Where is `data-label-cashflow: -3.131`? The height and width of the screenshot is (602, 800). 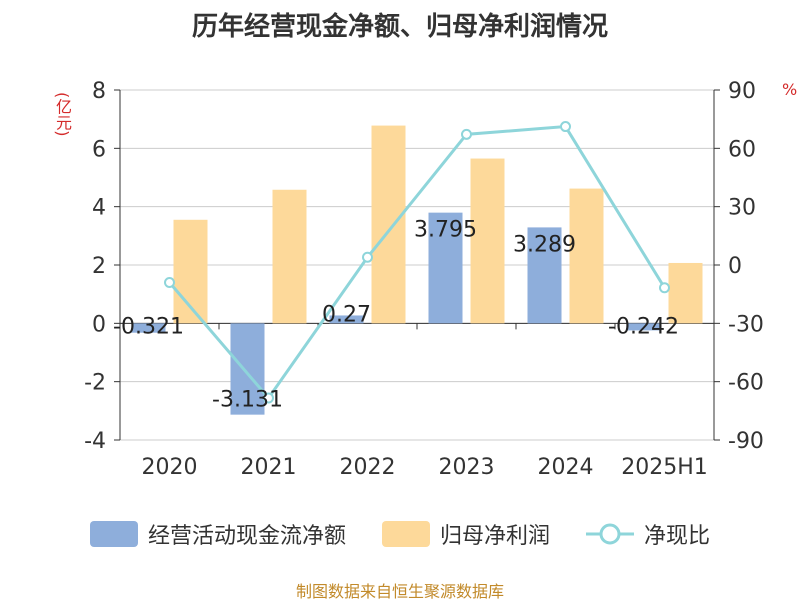
data-label-cashflow: -3.131 is located at coordinates (247, 400).